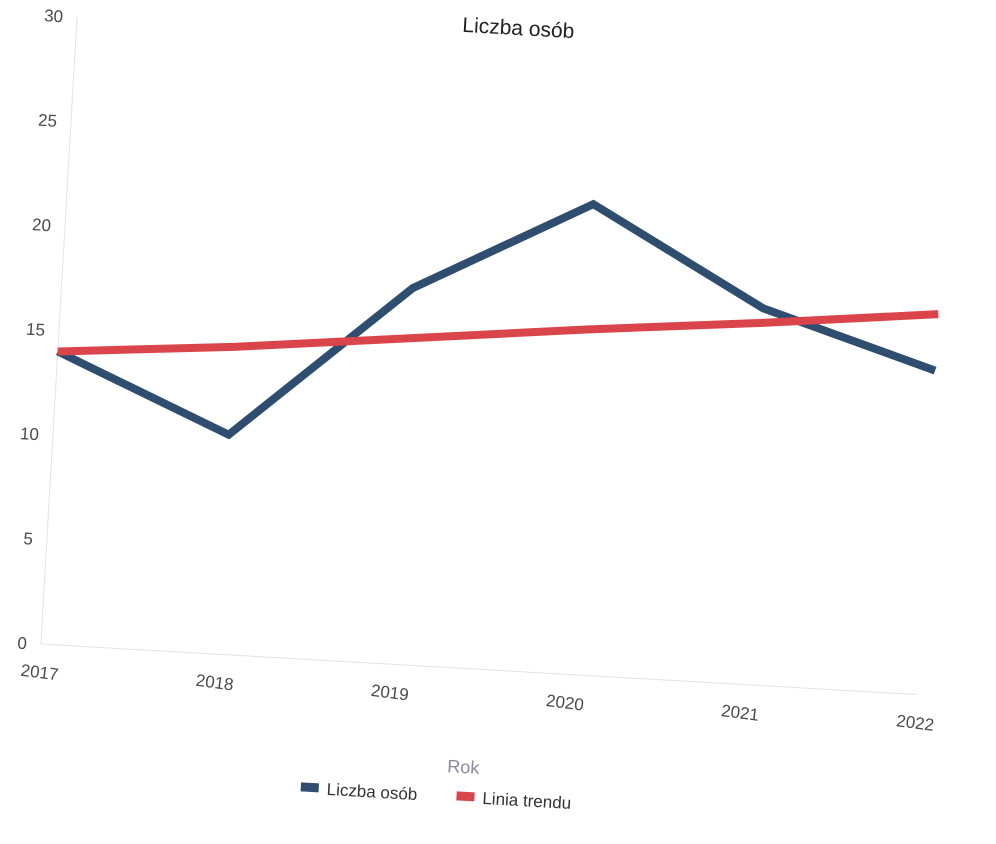  I want to click on y-tick-label: 0, so click(22, 644).